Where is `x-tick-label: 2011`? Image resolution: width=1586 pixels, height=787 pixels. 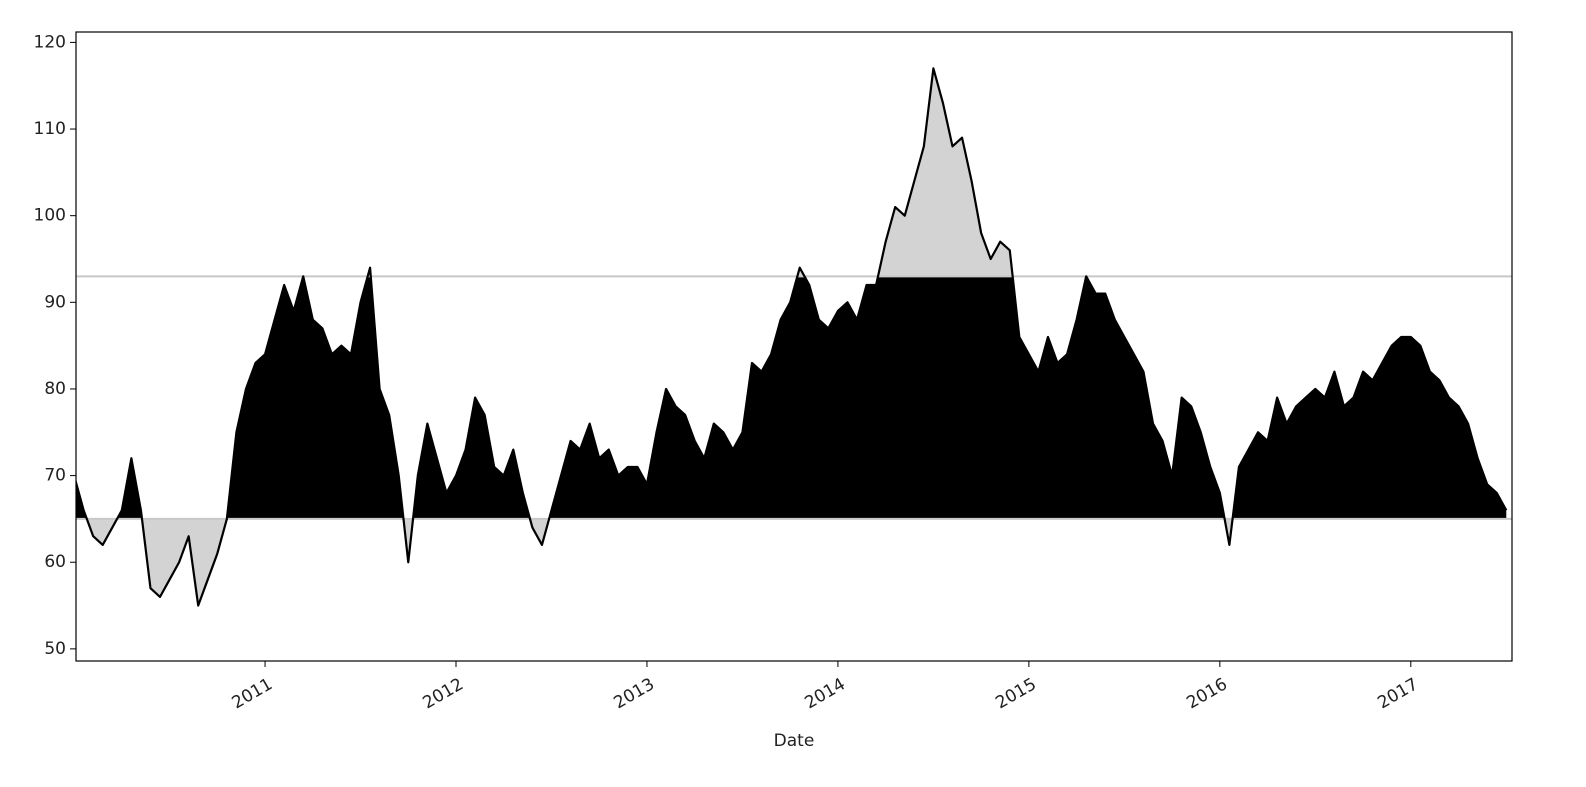 x-tick-label: 2011 is located at coordinates (252, 693).